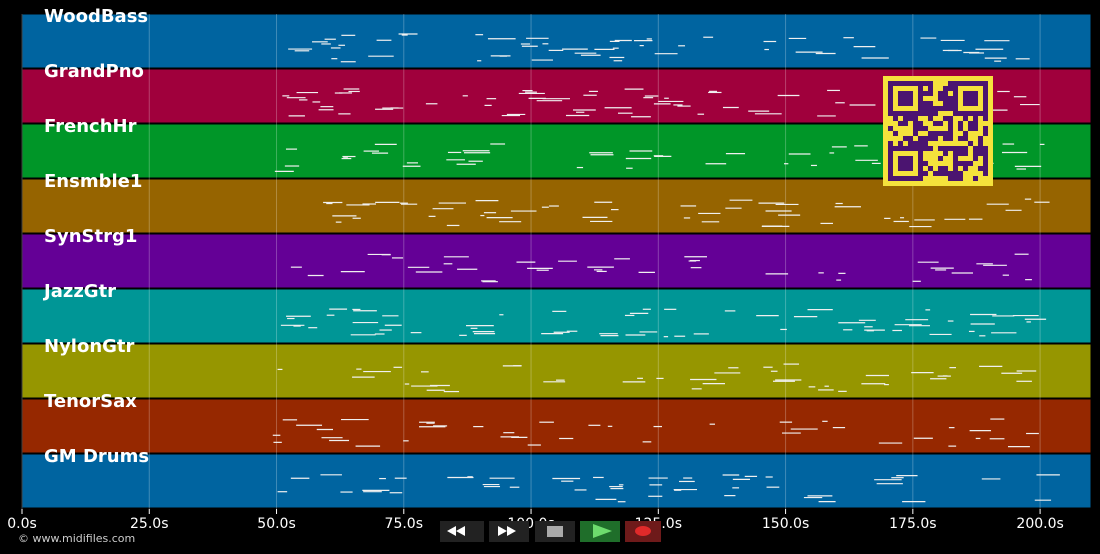  Describe the element at coordinates (556, 426) in the screenshot. I see `track-lane` at that location.